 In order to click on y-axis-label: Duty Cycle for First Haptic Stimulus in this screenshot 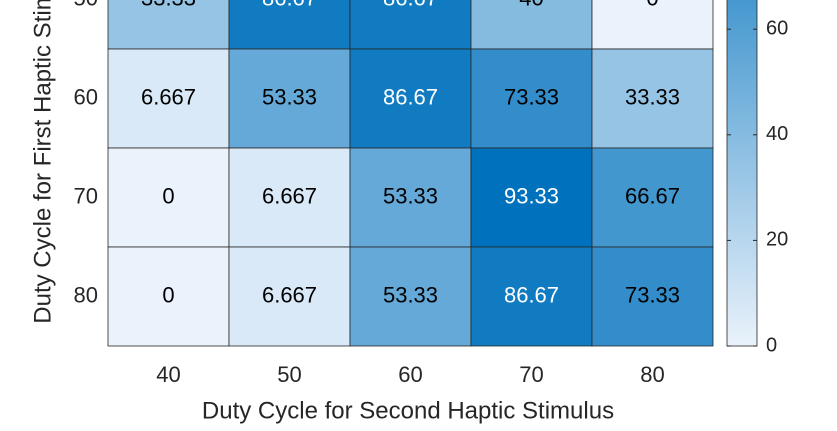, I will do `click(42, 162)`.